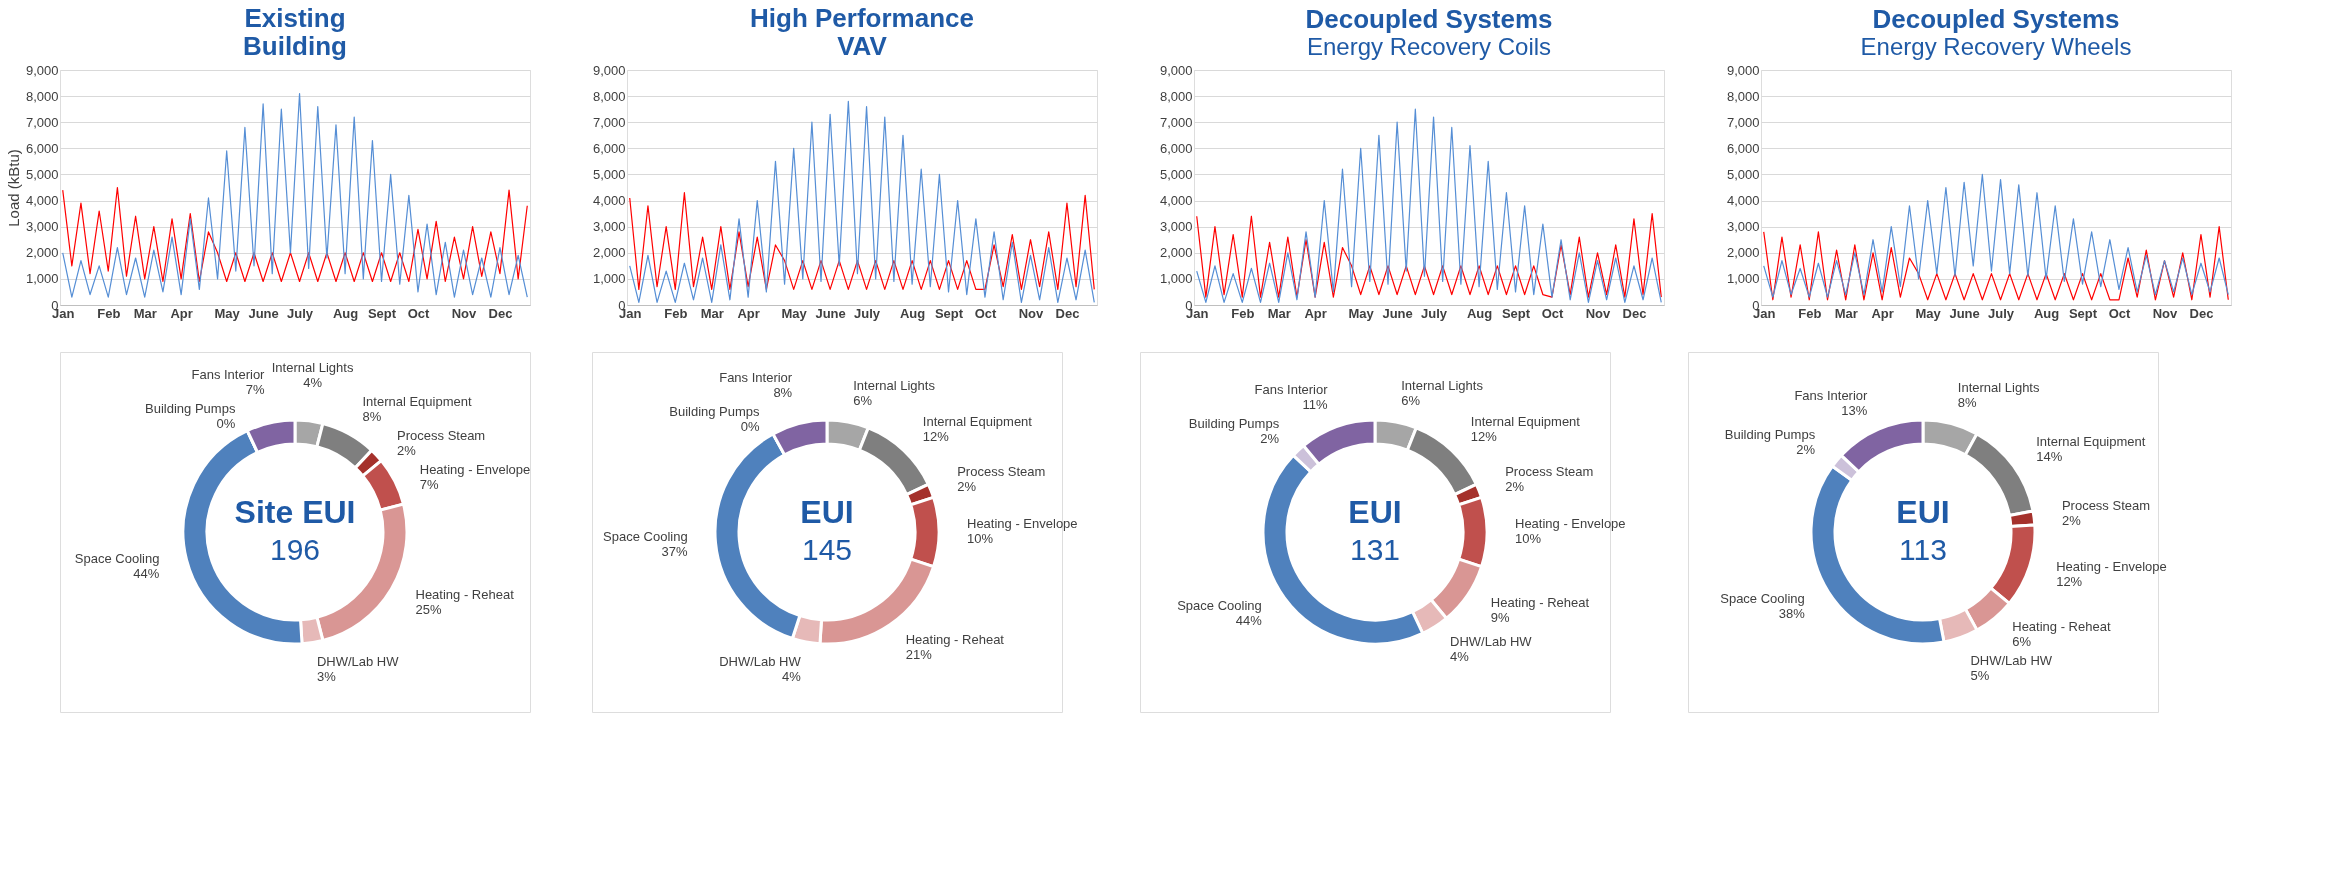 Image resolution: width=2339 pixels, height=882 pixels. I want to click on data-label: 38%, so click(1792, 614).